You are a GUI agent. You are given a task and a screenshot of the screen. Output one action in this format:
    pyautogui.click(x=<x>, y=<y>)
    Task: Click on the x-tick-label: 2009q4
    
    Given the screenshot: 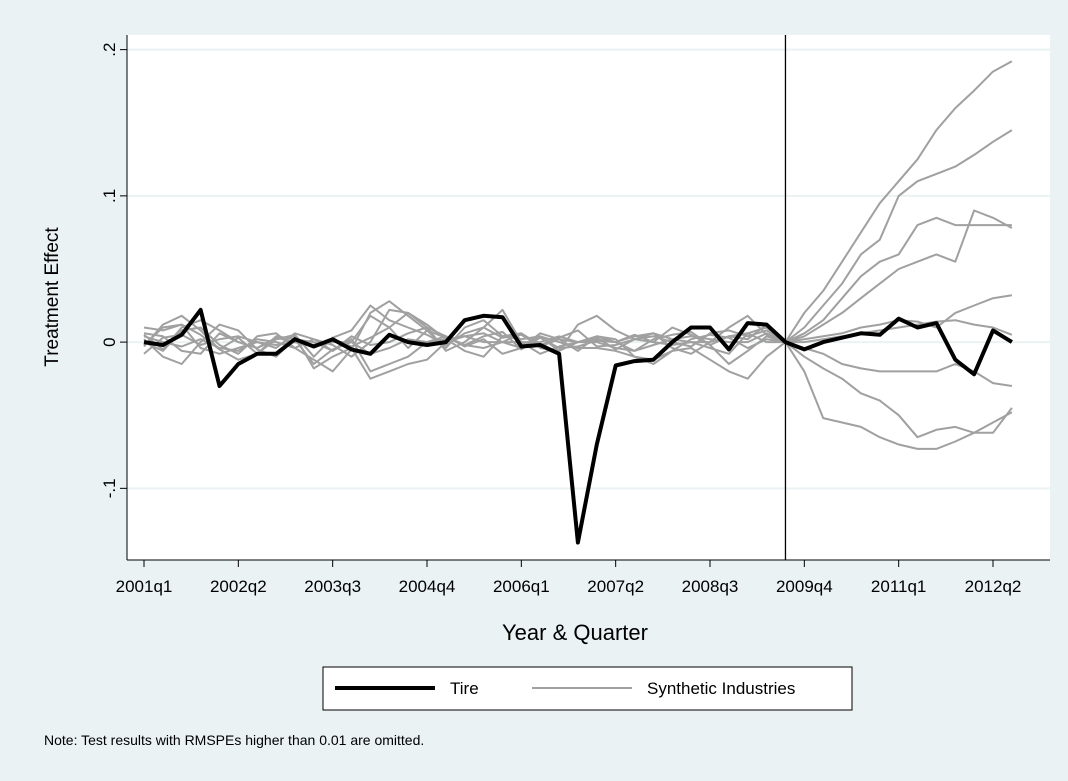 What is the action you would take?
    pyautogui.click(x=804, y=586)
    